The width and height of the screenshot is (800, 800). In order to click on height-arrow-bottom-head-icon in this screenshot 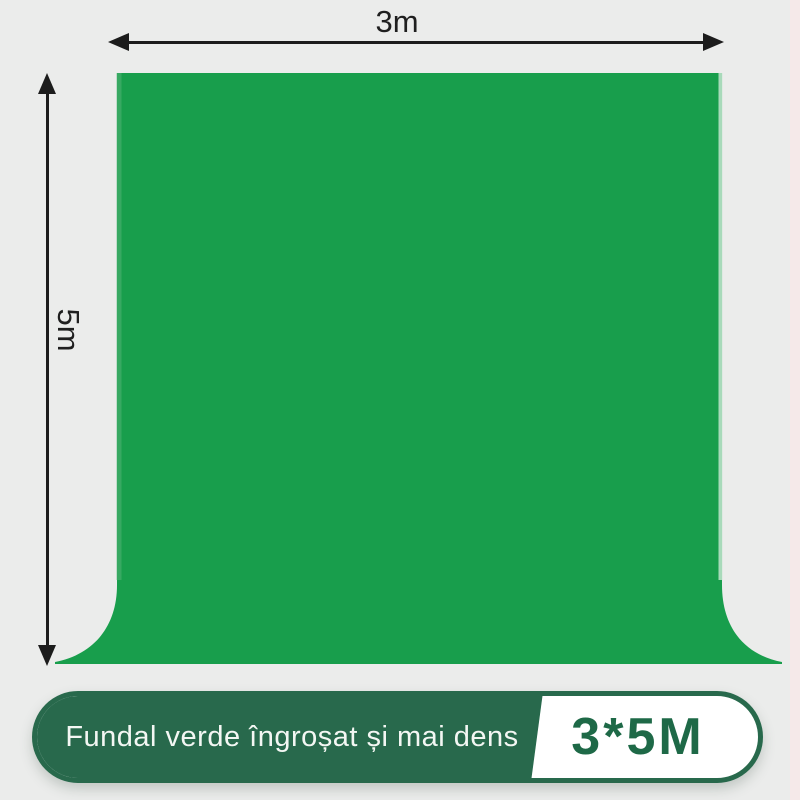, I will do `click(47, 655)`.